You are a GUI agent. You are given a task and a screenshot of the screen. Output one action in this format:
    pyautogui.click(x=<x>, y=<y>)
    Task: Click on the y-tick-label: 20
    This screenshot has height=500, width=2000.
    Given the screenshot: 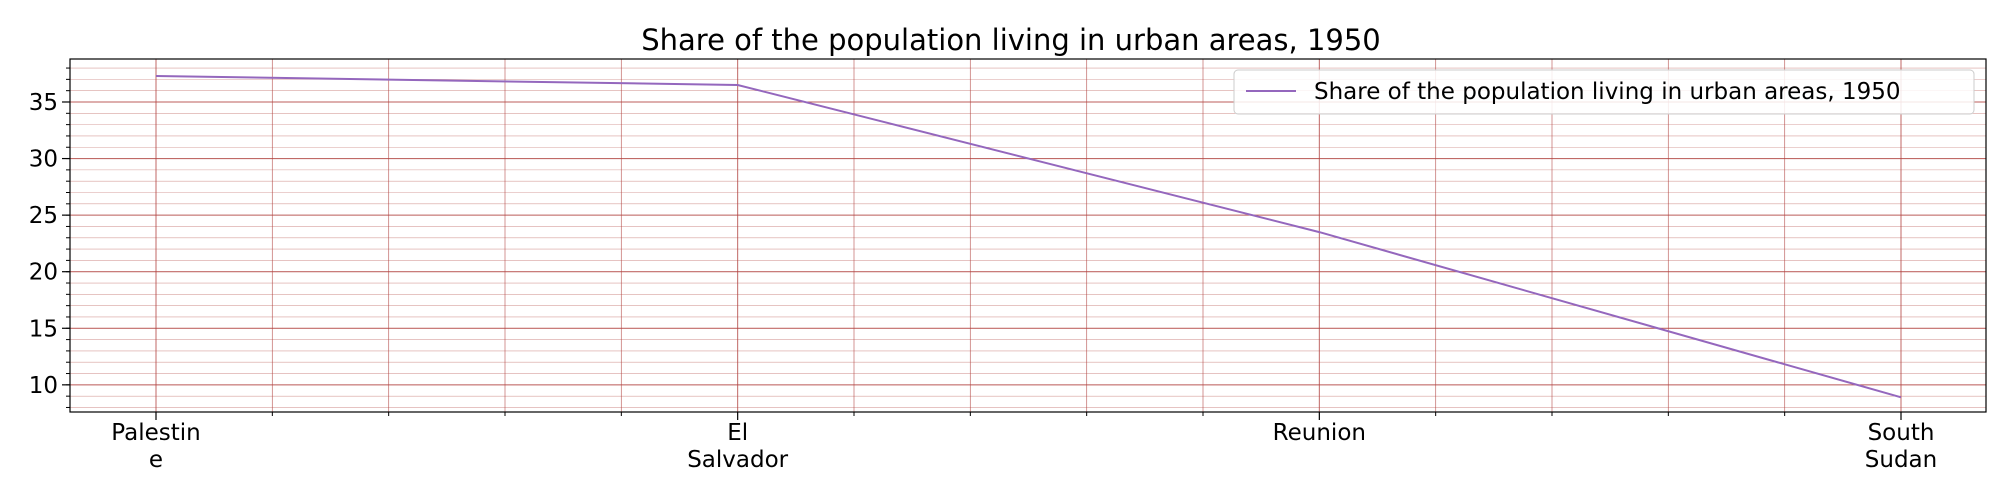 What is the action you would take?
    pyautogui.click(x=43, y=273)
    